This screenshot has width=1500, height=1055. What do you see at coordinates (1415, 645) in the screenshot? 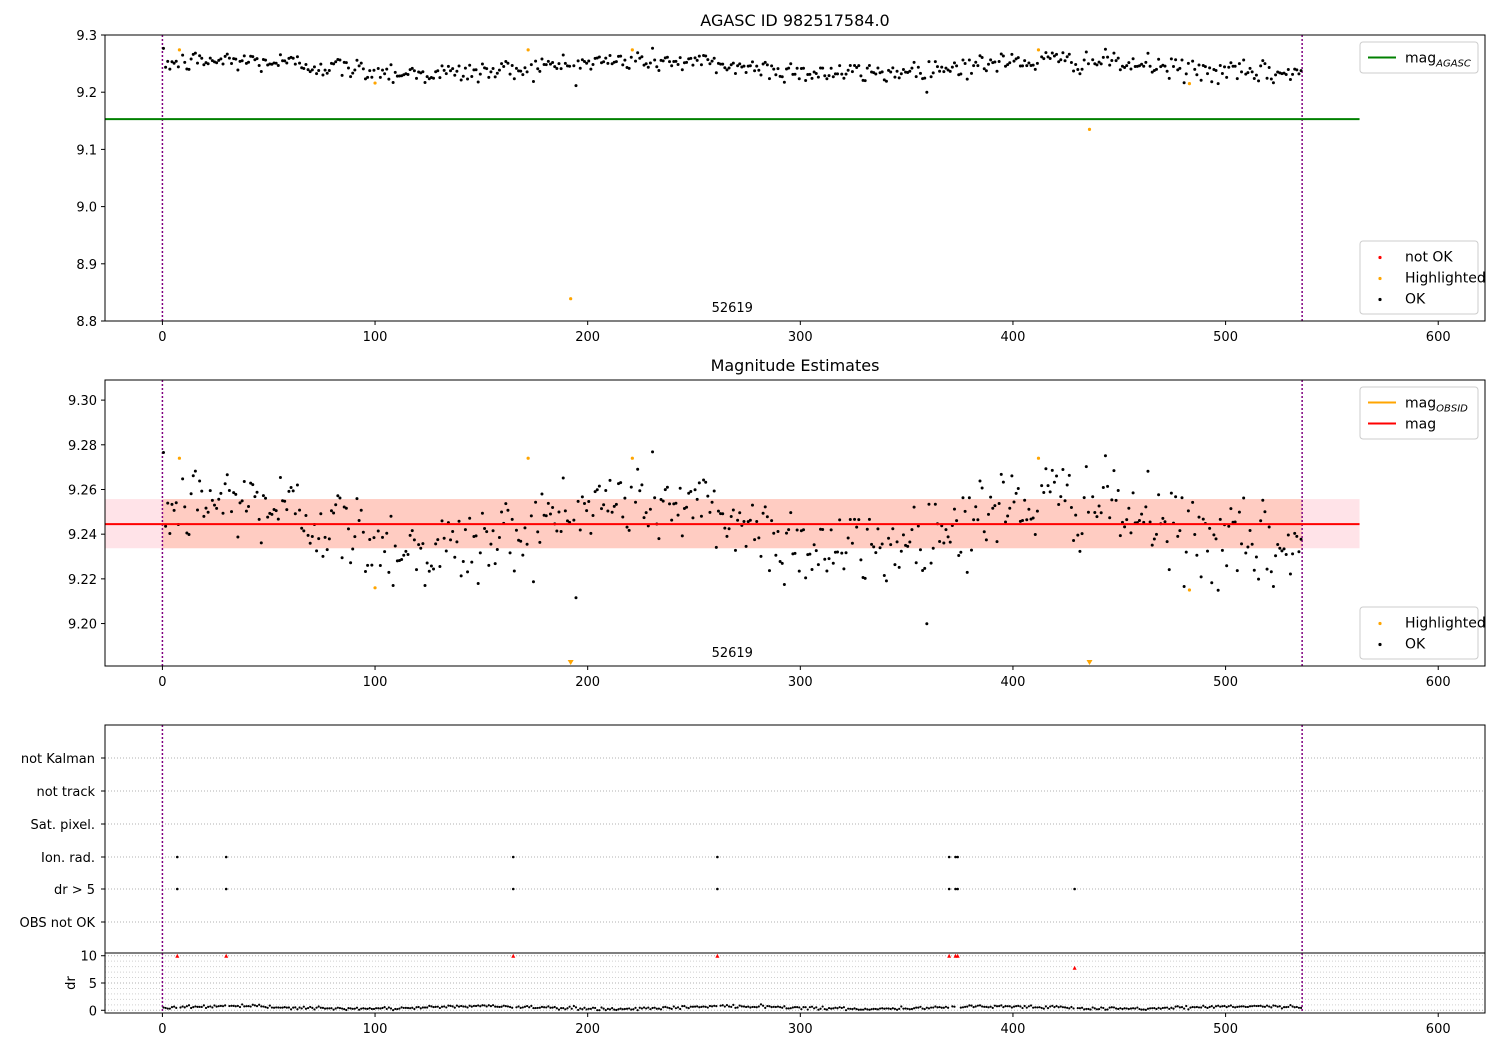
I see `legend-label: OK` at bounding box center [1415, 645].